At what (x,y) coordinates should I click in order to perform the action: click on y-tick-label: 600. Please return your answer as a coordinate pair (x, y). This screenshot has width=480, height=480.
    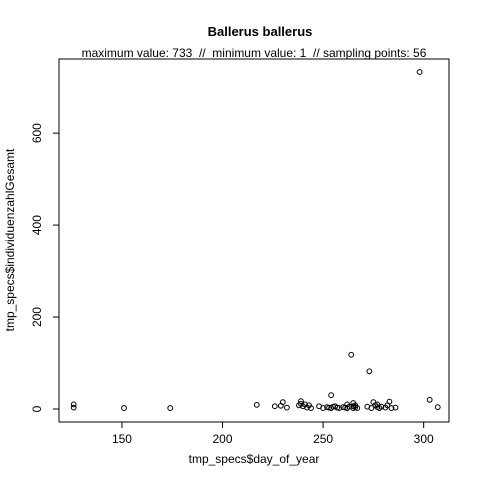
    Looking at the image, I should click on (37, 133).